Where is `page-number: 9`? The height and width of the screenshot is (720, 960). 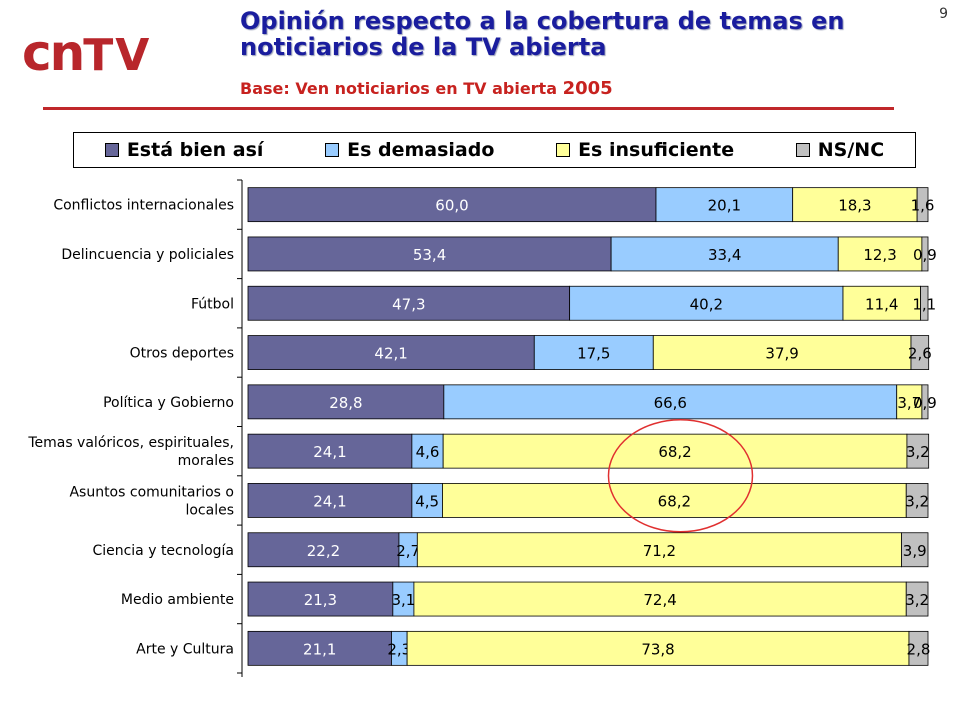
page-number: 9 is located at coordinates (943, 14).